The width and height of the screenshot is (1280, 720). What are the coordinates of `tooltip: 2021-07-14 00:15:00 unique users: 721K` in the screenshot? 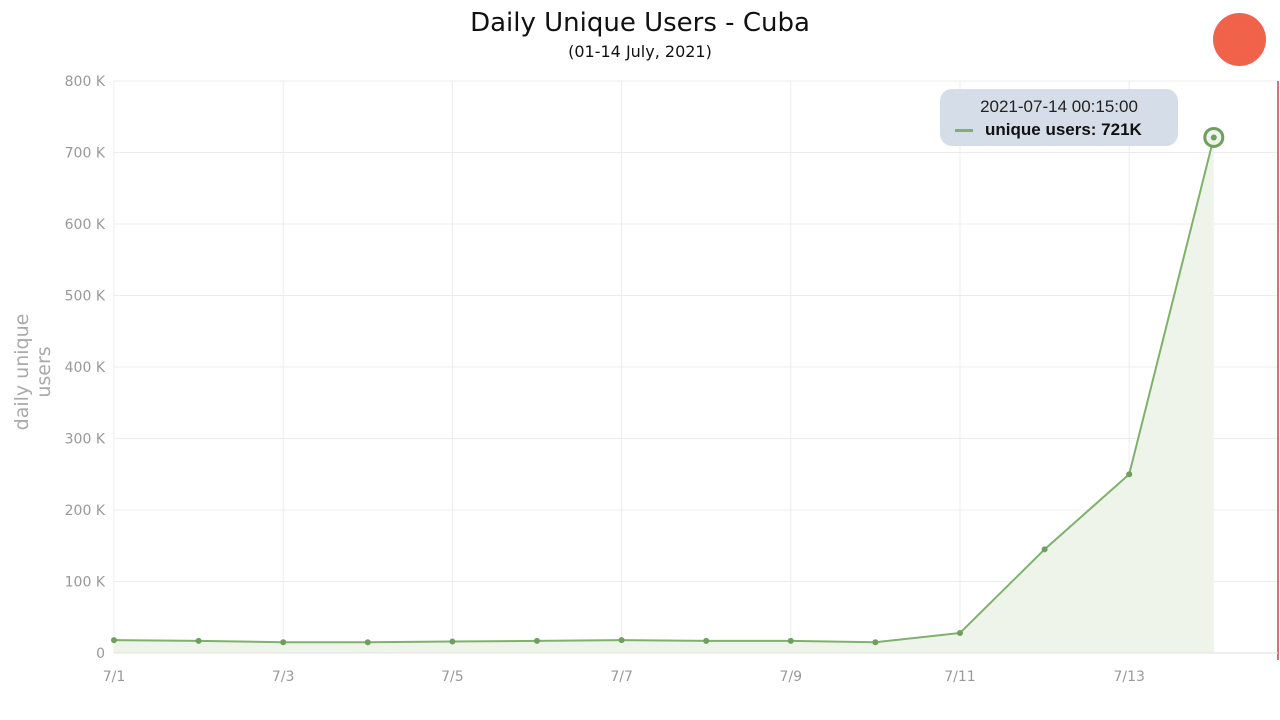 It's located at (1059, 117).